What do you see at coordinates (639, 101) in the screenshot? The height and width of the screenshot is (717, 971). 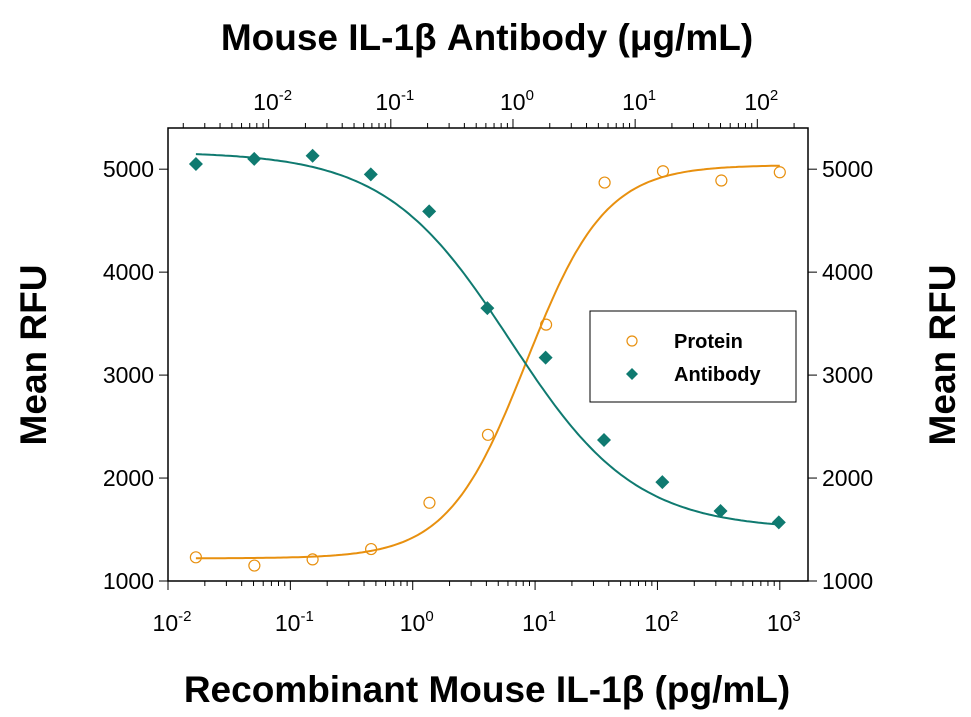 I see `x2-tick-label: 10¹` at bounding box center [639, 101].